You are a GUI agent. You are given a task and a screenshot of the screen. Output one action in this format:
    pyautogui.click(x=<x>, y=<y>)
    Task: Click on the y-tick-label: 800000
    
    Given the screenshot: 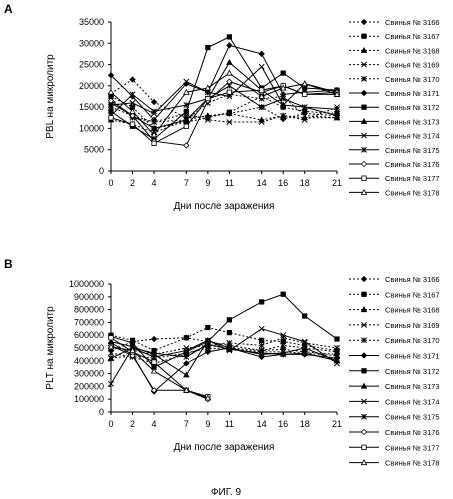 What is the action you would take?
    pyautogui.click(x=89, y=310)
    